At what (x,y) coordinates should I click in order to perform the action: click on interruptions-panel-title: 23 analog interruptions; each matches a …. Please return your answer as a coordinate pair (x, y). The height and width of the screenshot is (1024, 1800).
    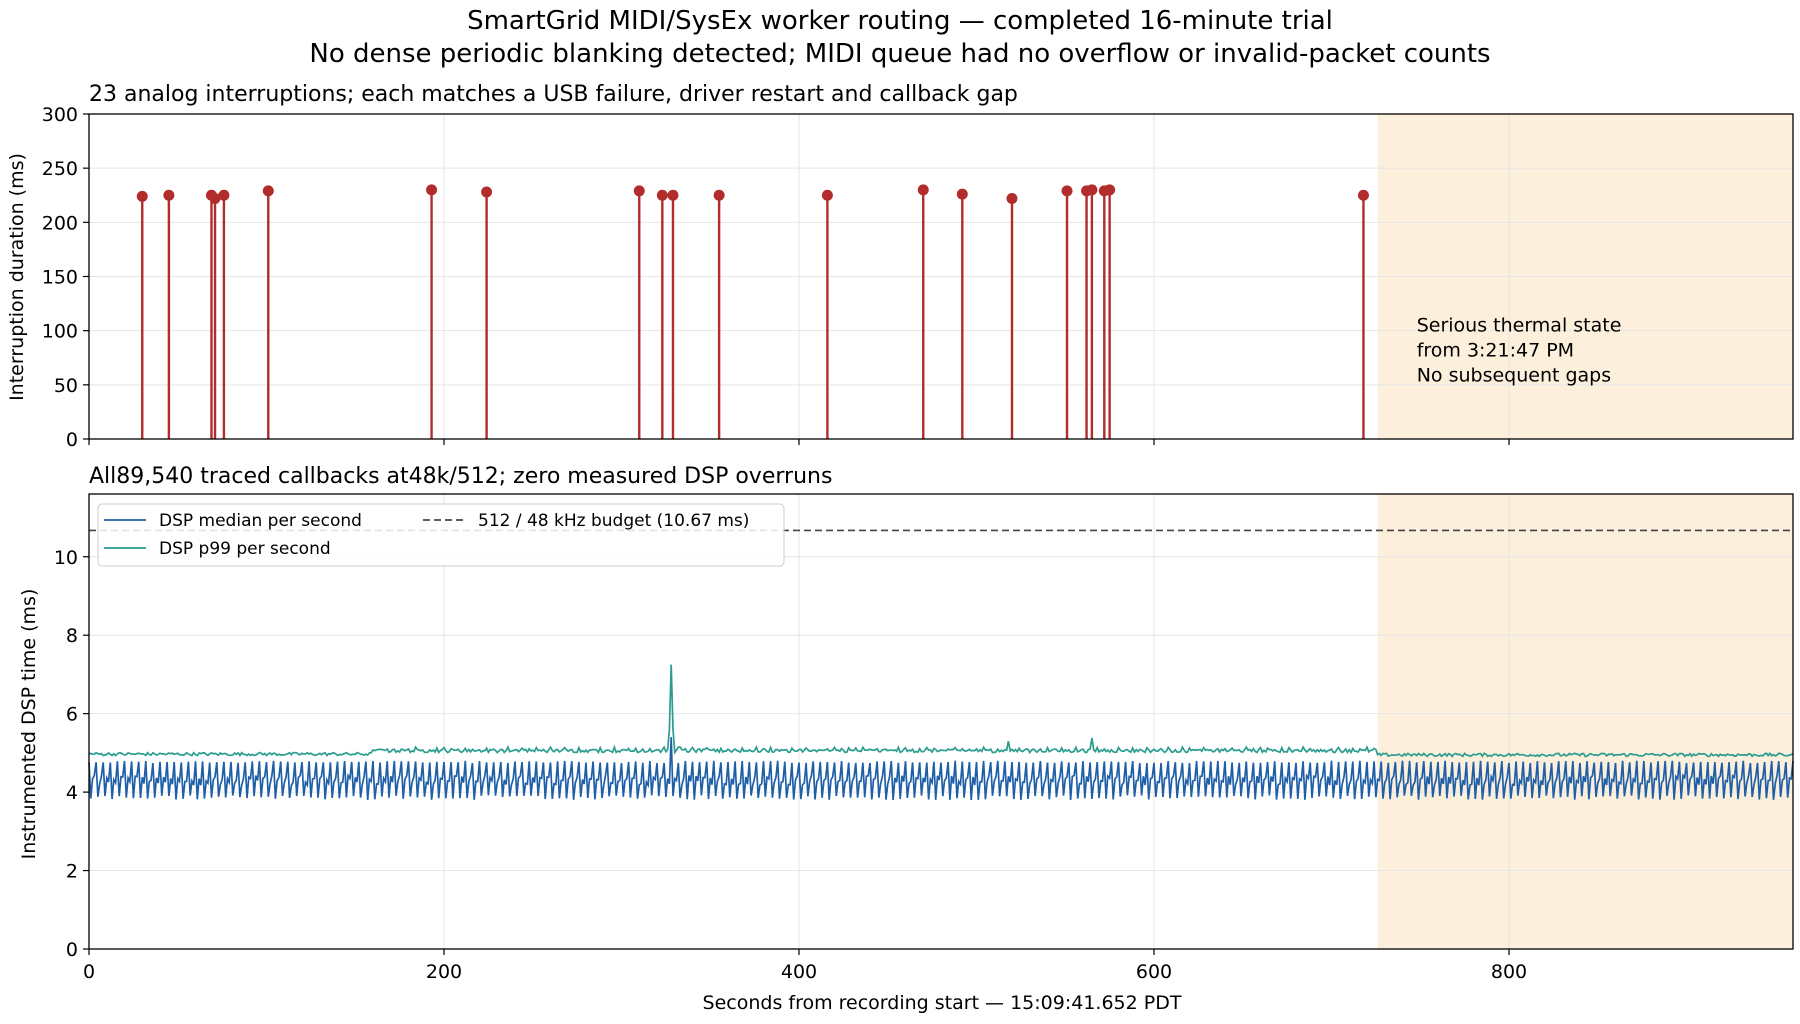
    Looking at the image, I should click on (553, 94).